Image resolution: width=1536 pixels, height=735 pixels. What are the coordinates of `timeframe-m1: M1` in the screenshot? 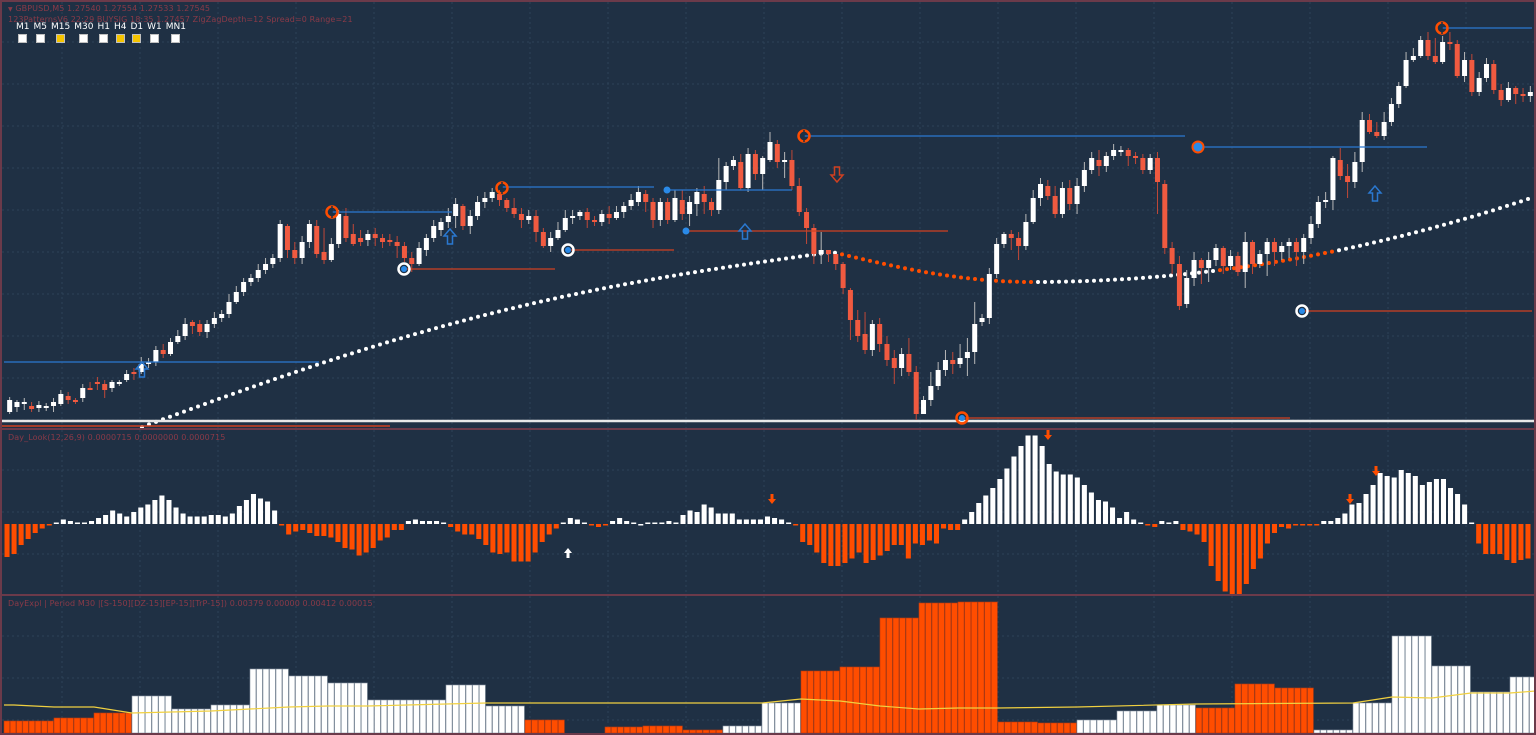 It's located at (23, 32).